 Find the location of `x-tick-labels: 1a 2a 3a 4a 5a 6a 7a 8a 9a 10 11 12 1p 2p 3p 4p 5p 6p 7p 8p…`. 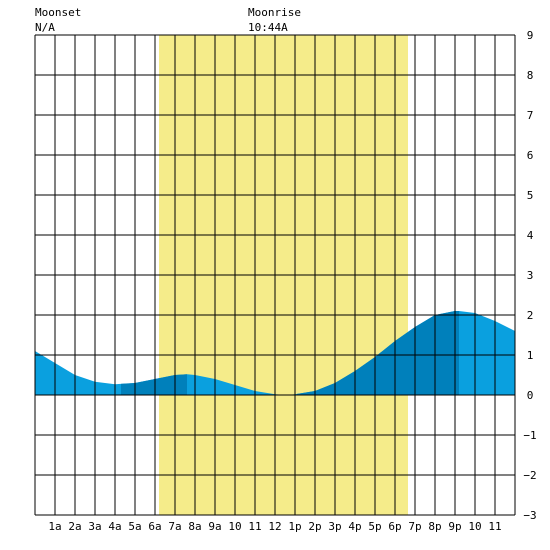

x-tick-labels: 1a 2a 3a 4a 5a 6a 7a 8a 9a 10 11 12 1p 2p 3p 4p 5p 6p 7p 8p… is located at coordinates (274, 526).